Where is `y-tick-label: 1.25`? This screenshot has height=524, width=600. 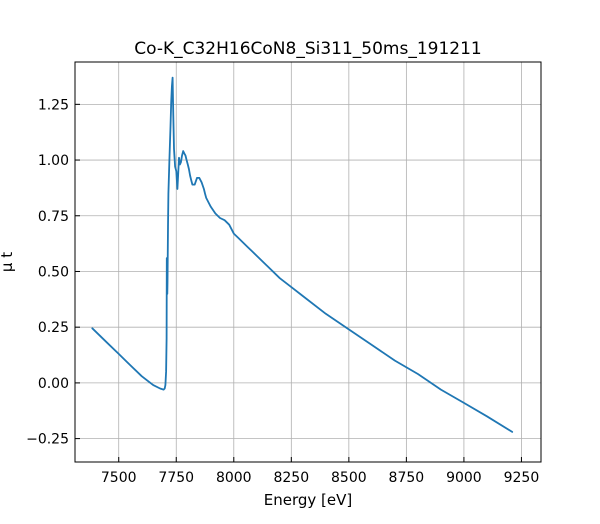 y-tick-label: 1.25 is located at coordinates (53, 105).